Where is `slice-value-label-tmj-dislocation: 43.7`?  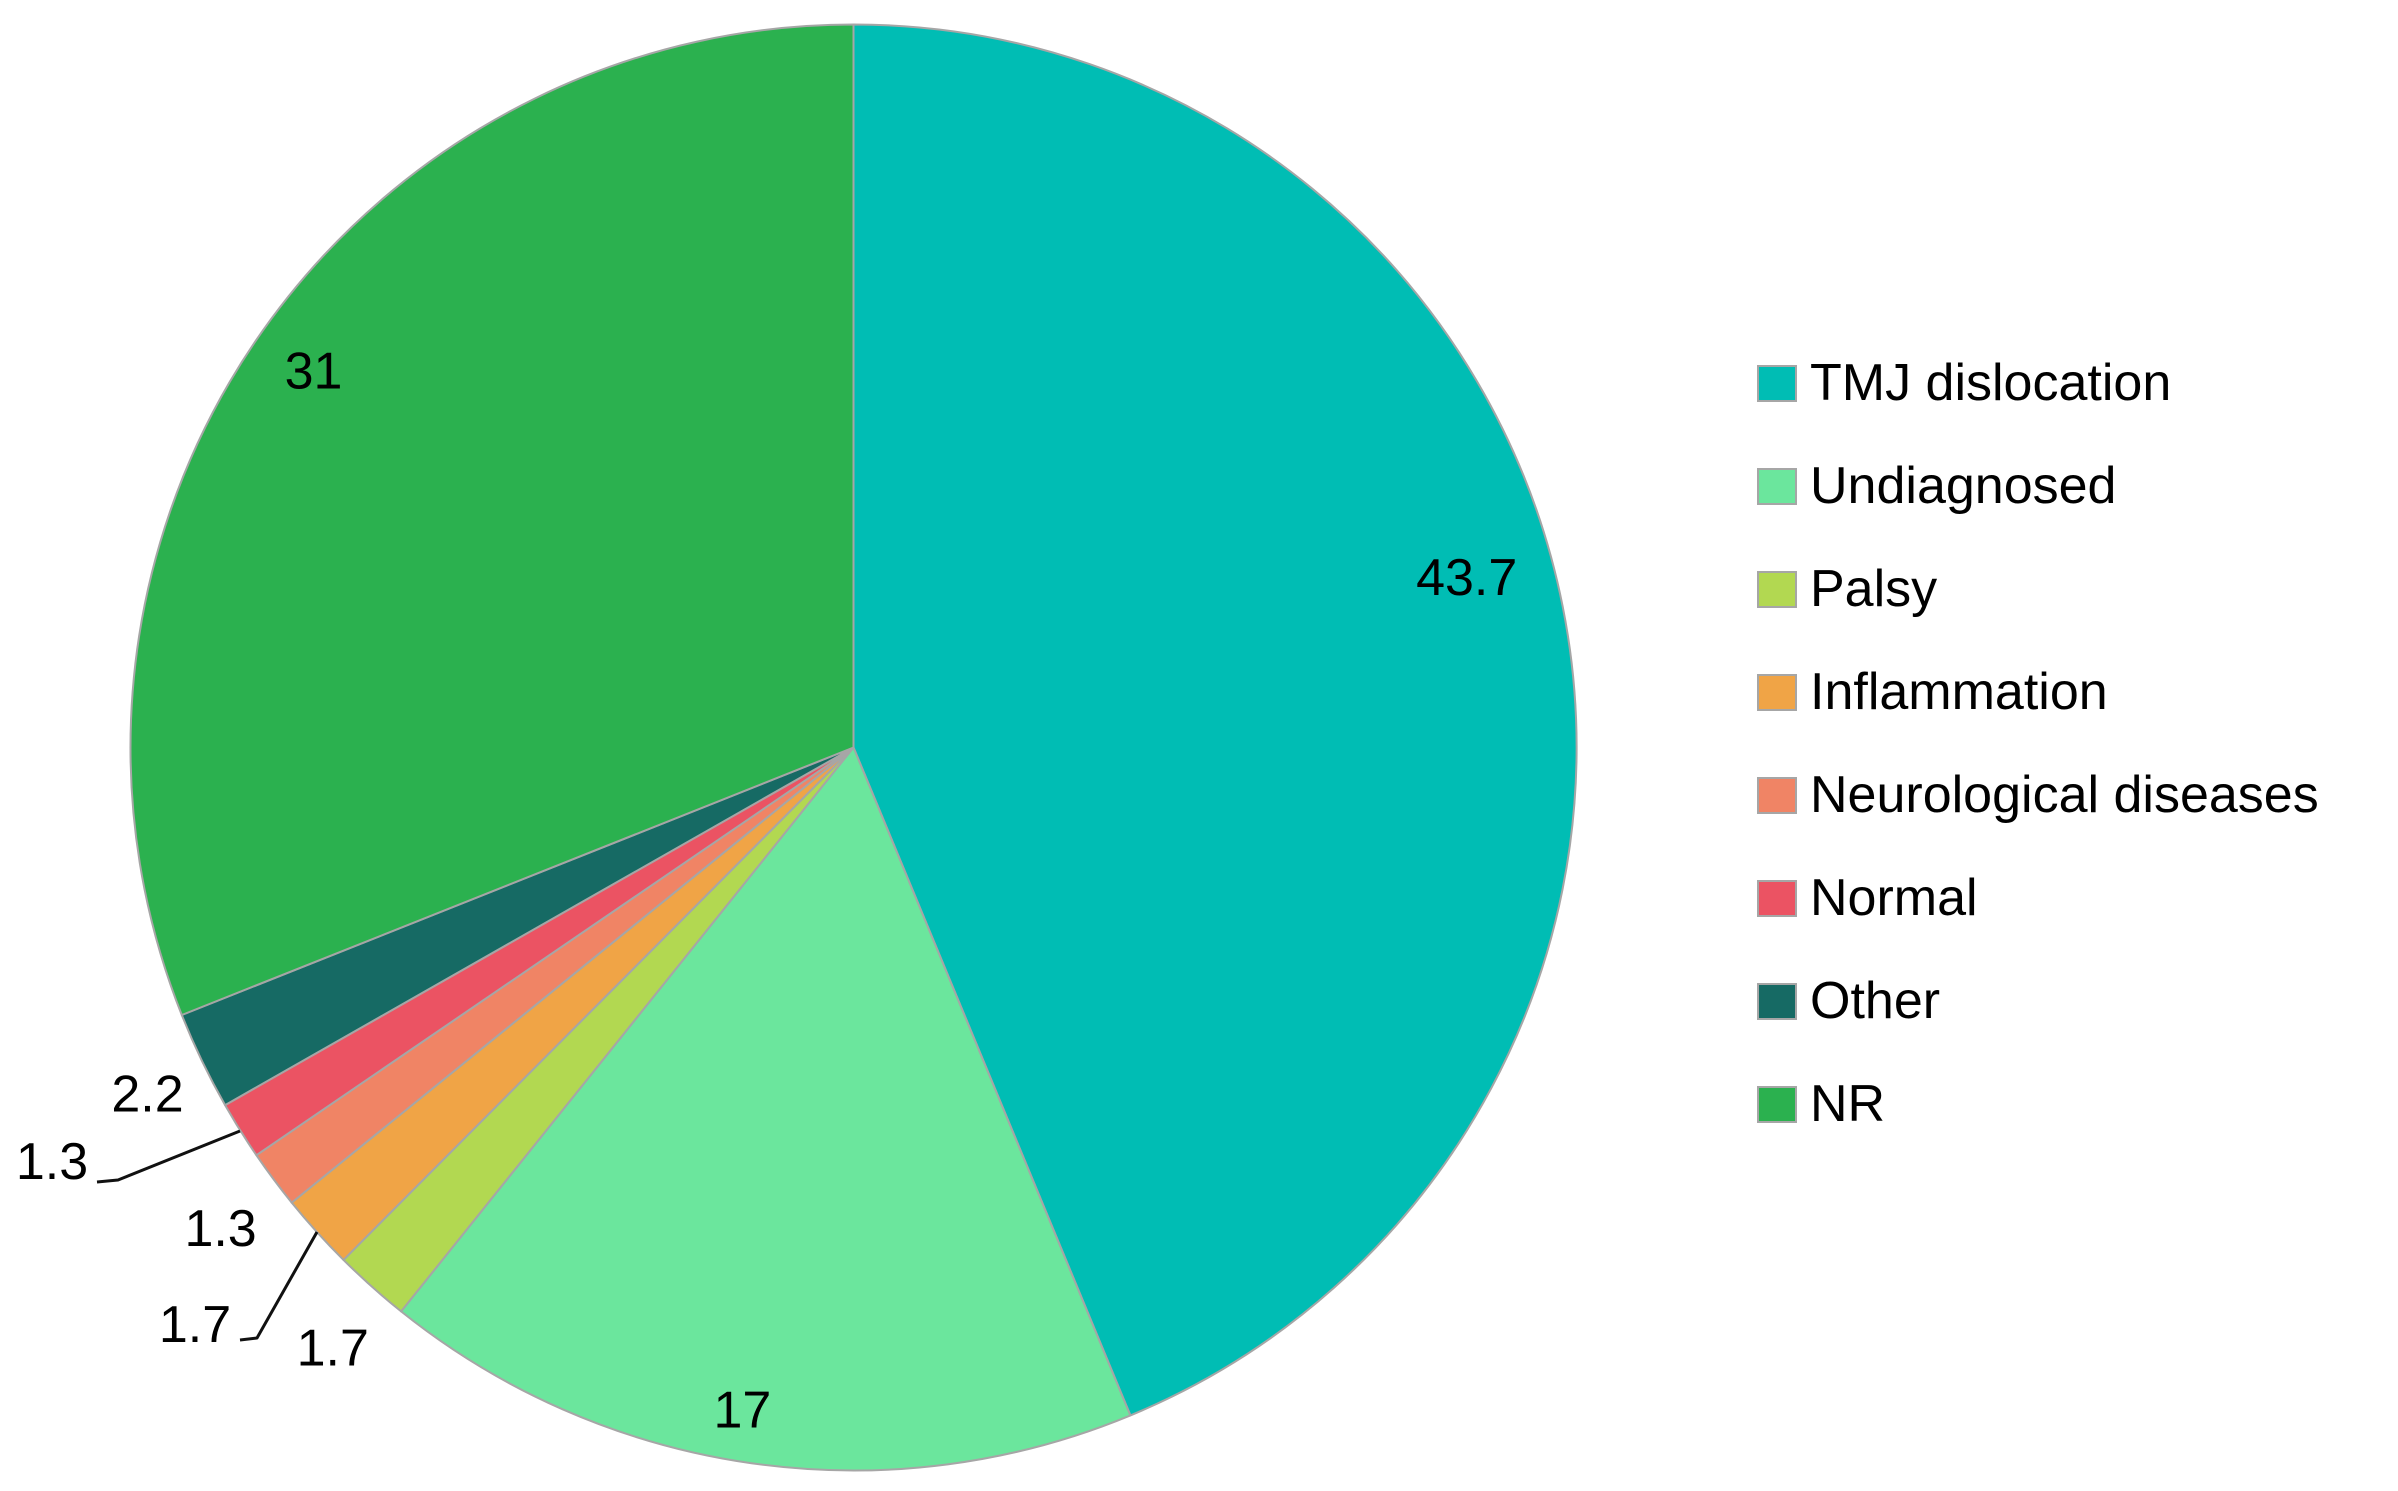
slice-value-label-tmj-dislocation: 43.7 is located at coordinates (1466, 578).